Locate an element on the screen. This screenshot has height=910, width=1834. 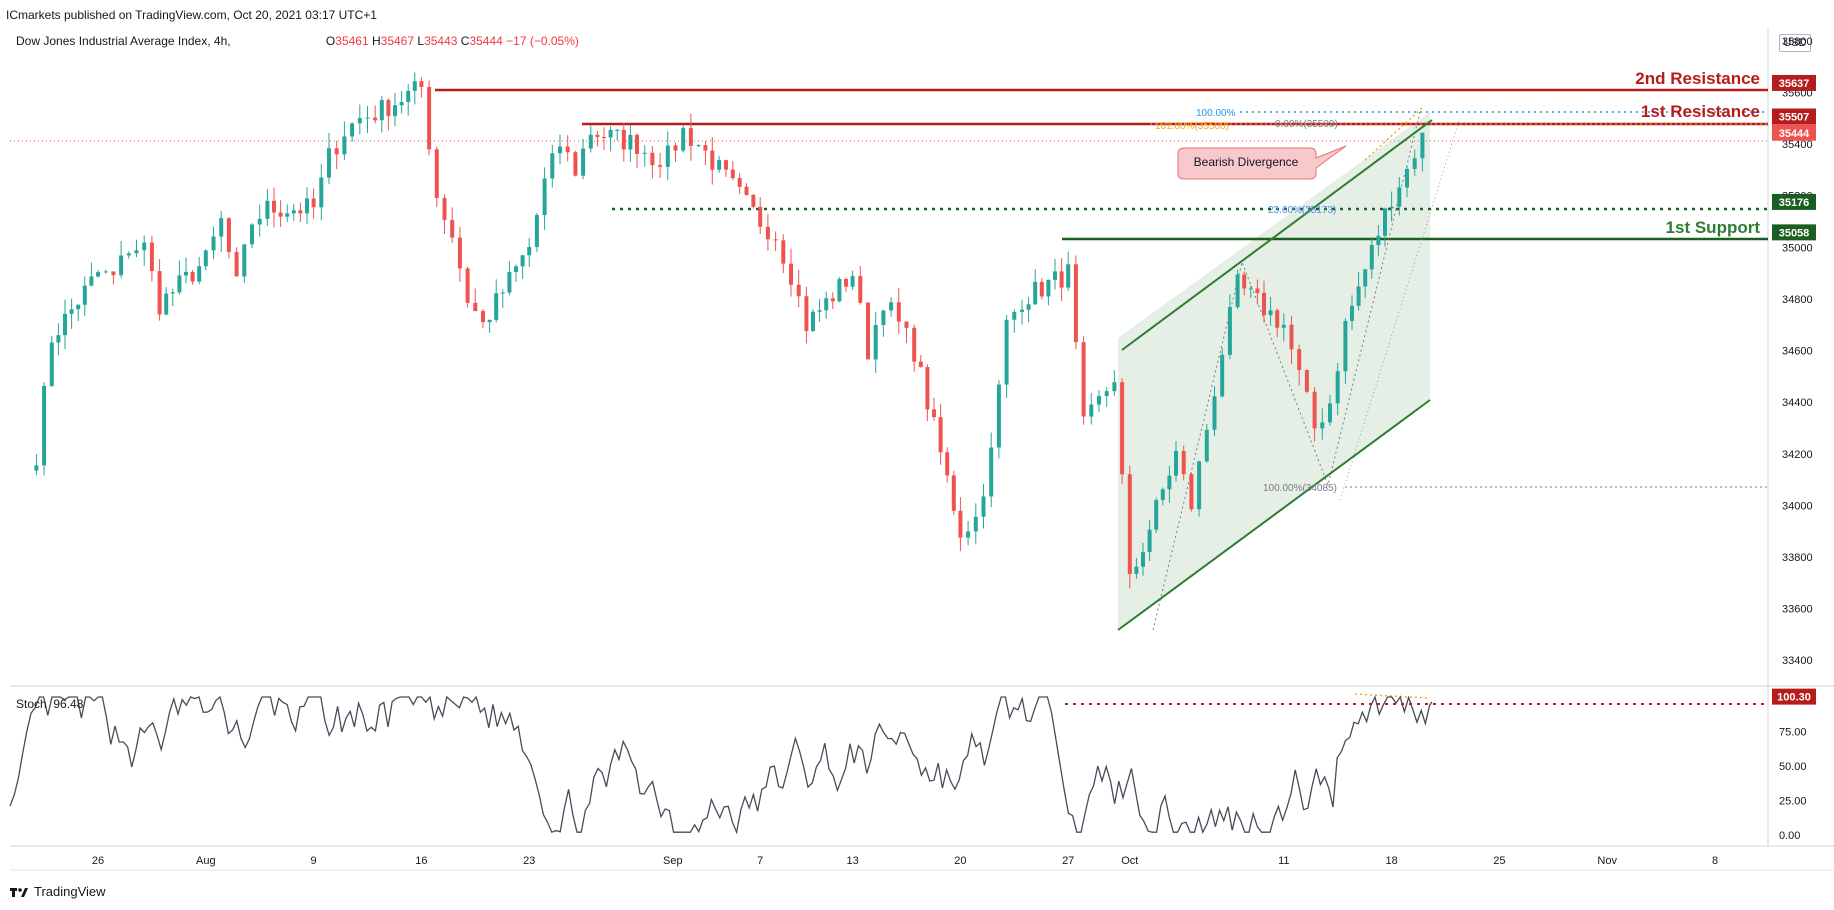
stoch-legend: Stoch 96.48 is located at coordinates (49, 704).